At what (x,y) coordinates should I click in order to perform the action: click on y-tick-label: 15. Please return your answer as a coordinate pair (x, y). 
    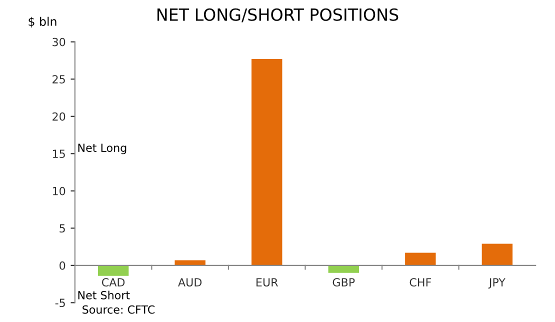
    Looking at the image, I should click on (58, 154).